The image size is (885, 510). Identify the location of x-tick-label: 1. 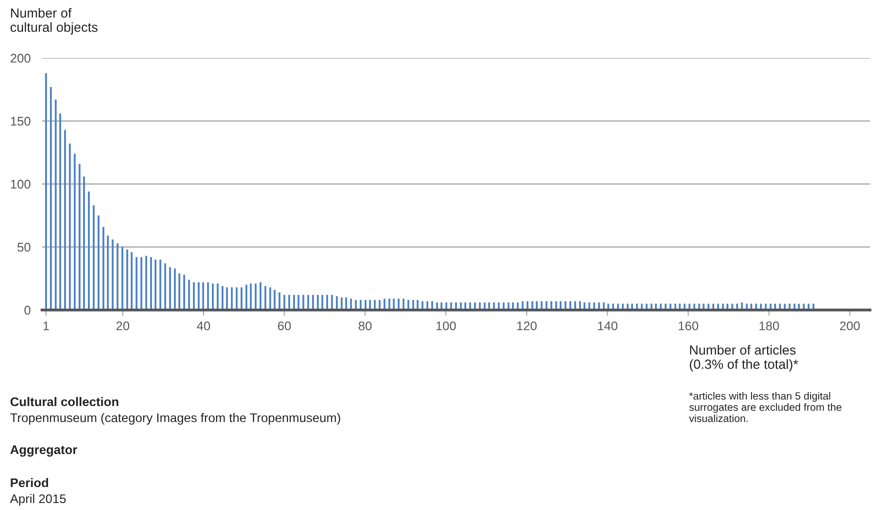
(46, 326).